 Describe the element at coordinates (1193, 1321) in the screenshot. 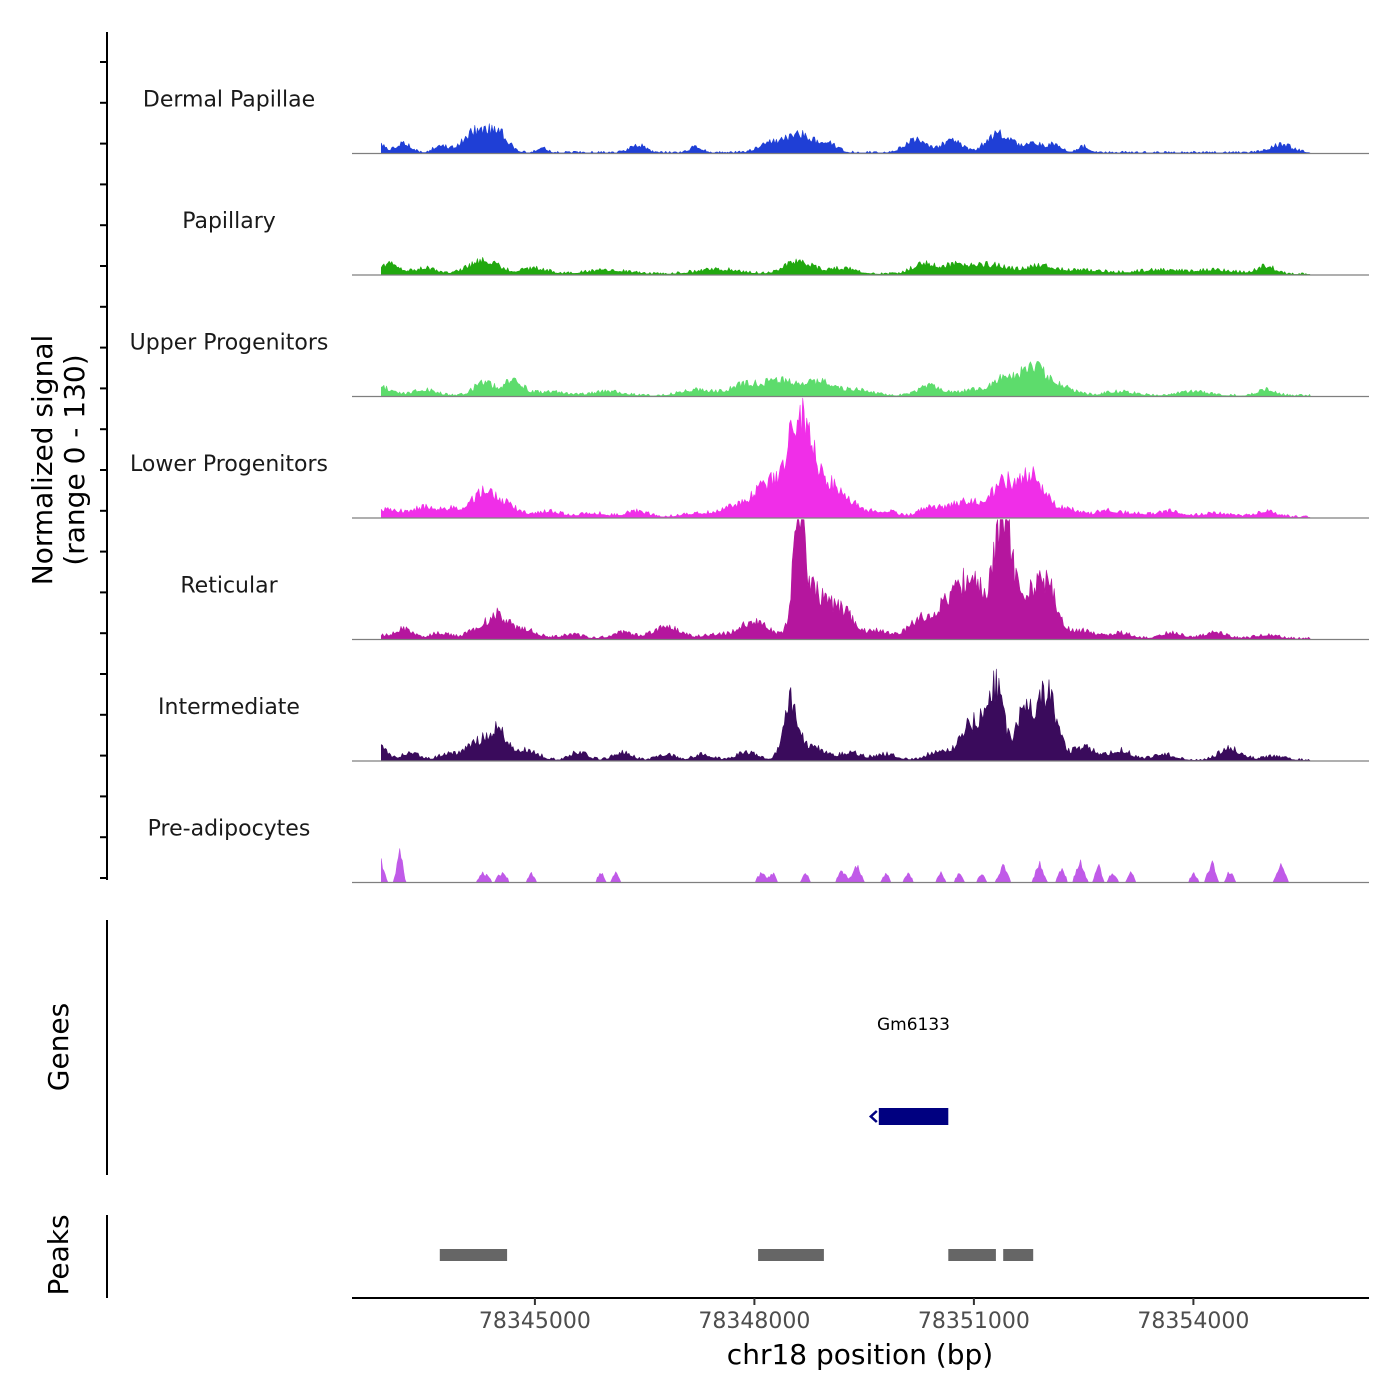

I see `x-tick-label: 78354000` at that location.